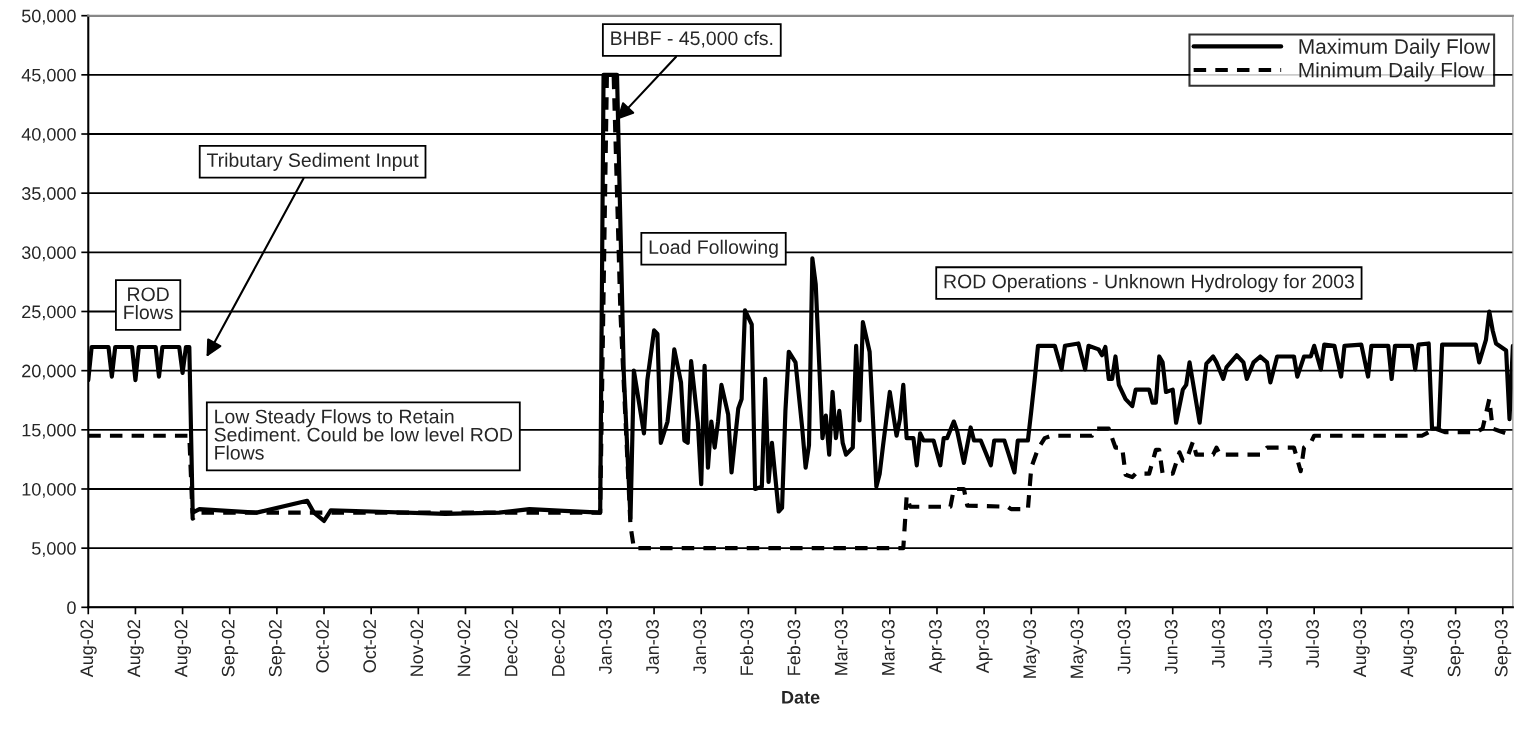 This screenshot has height=747, width=1522. I want to click on annotation: ROD Flows, so click(148, 303).